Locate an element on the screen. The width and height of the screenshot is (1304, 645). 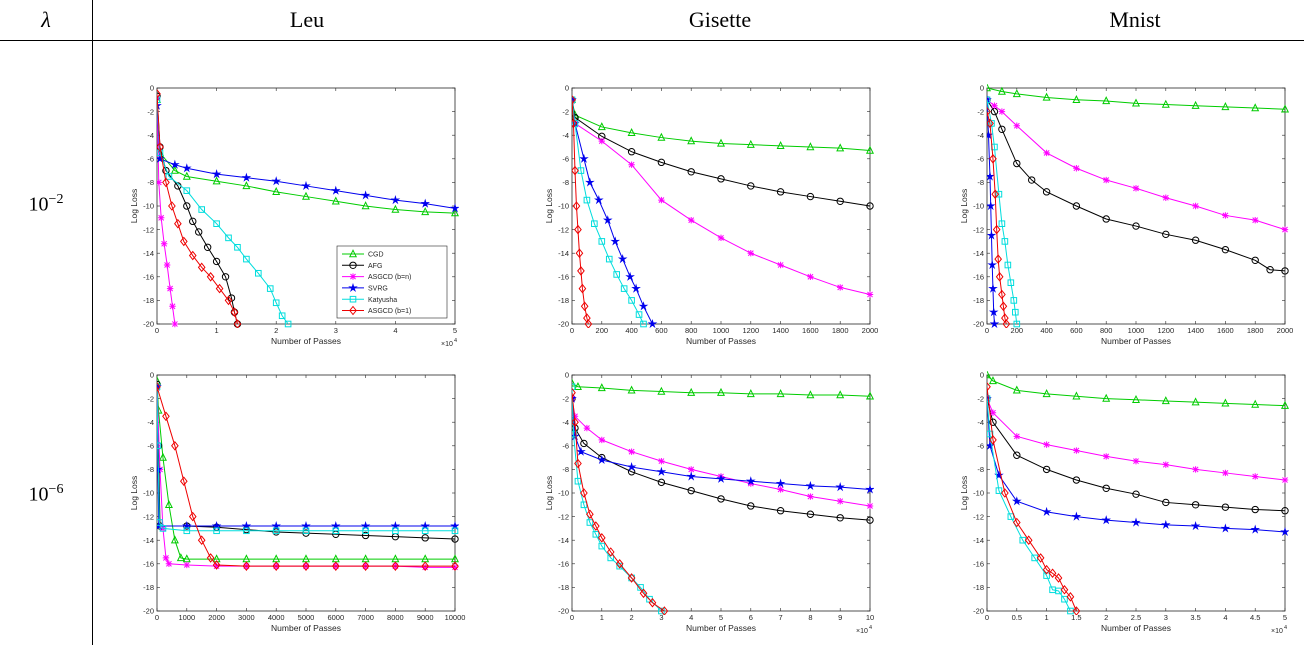
x-tick-label: 2.5 is located at coordinates (1136, 617).